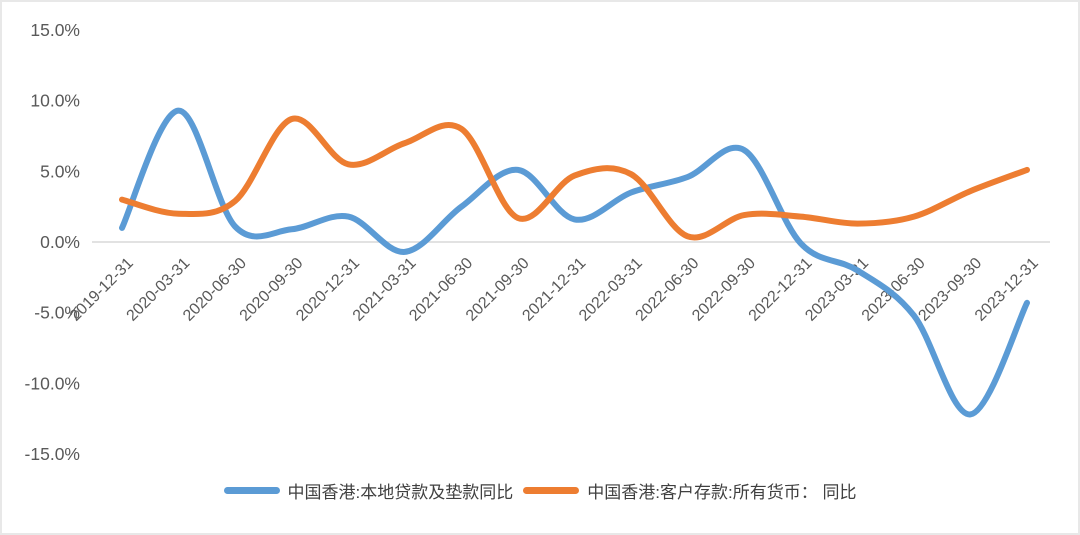  I want to click on chart-legend: 中国香港:本地贷款及垫款同比 中国香港:客户存款:所有货币： 同比, so click(540, 490).